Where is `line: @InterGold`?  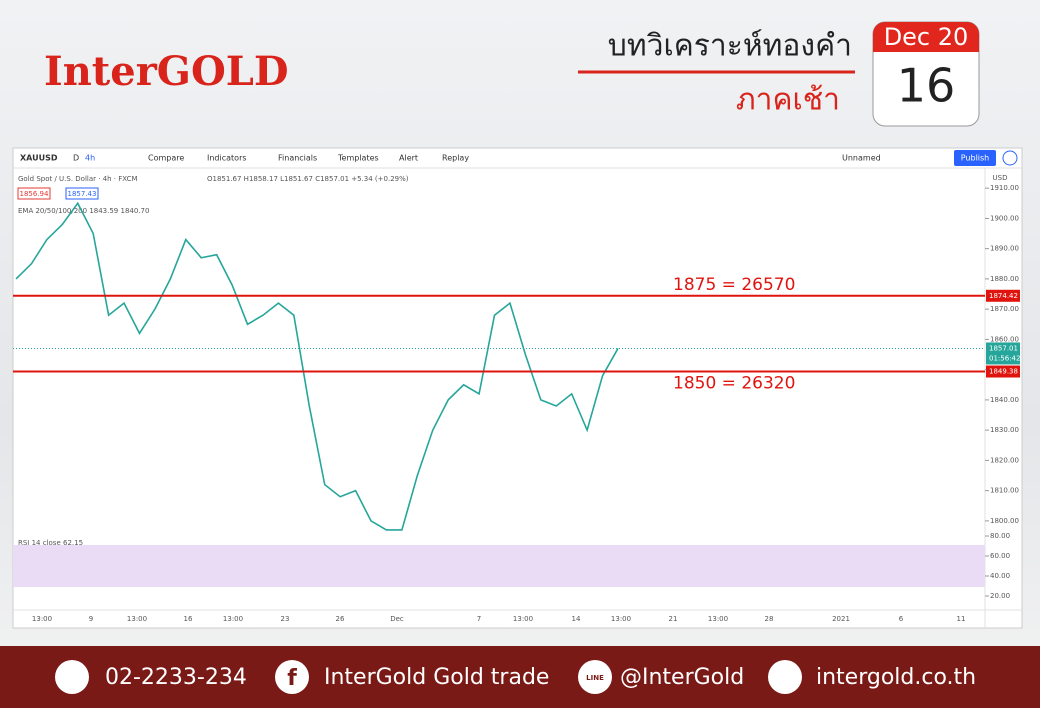 line: @InterGold is located at coordinates (682, 677).